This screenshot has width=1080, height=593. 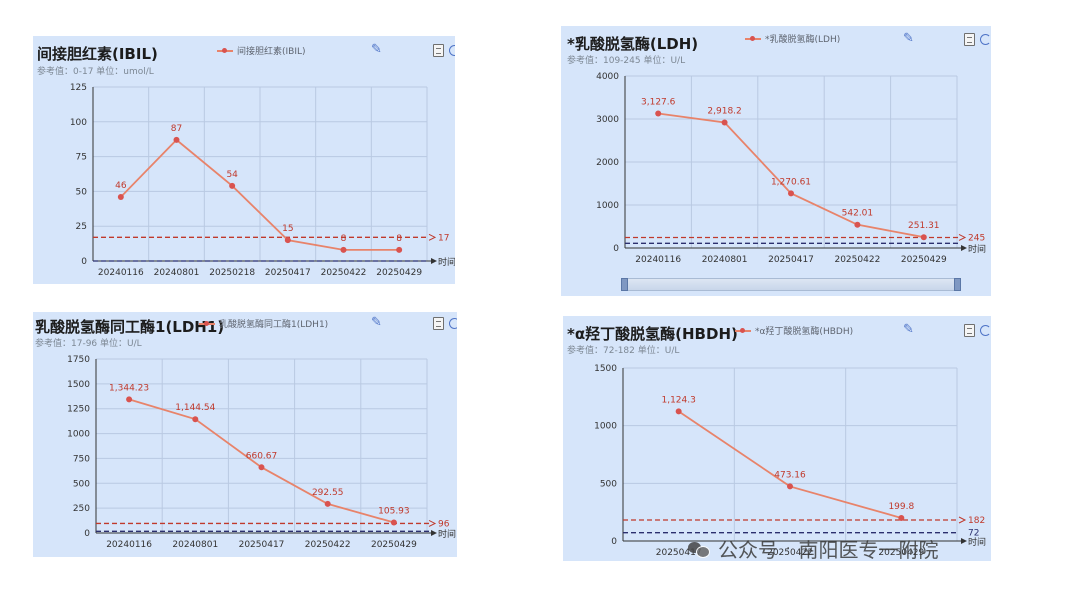 I want to click on chart-legend: *α羟丁酸脱氢酶(HBDH), so click(x=794, y=330).